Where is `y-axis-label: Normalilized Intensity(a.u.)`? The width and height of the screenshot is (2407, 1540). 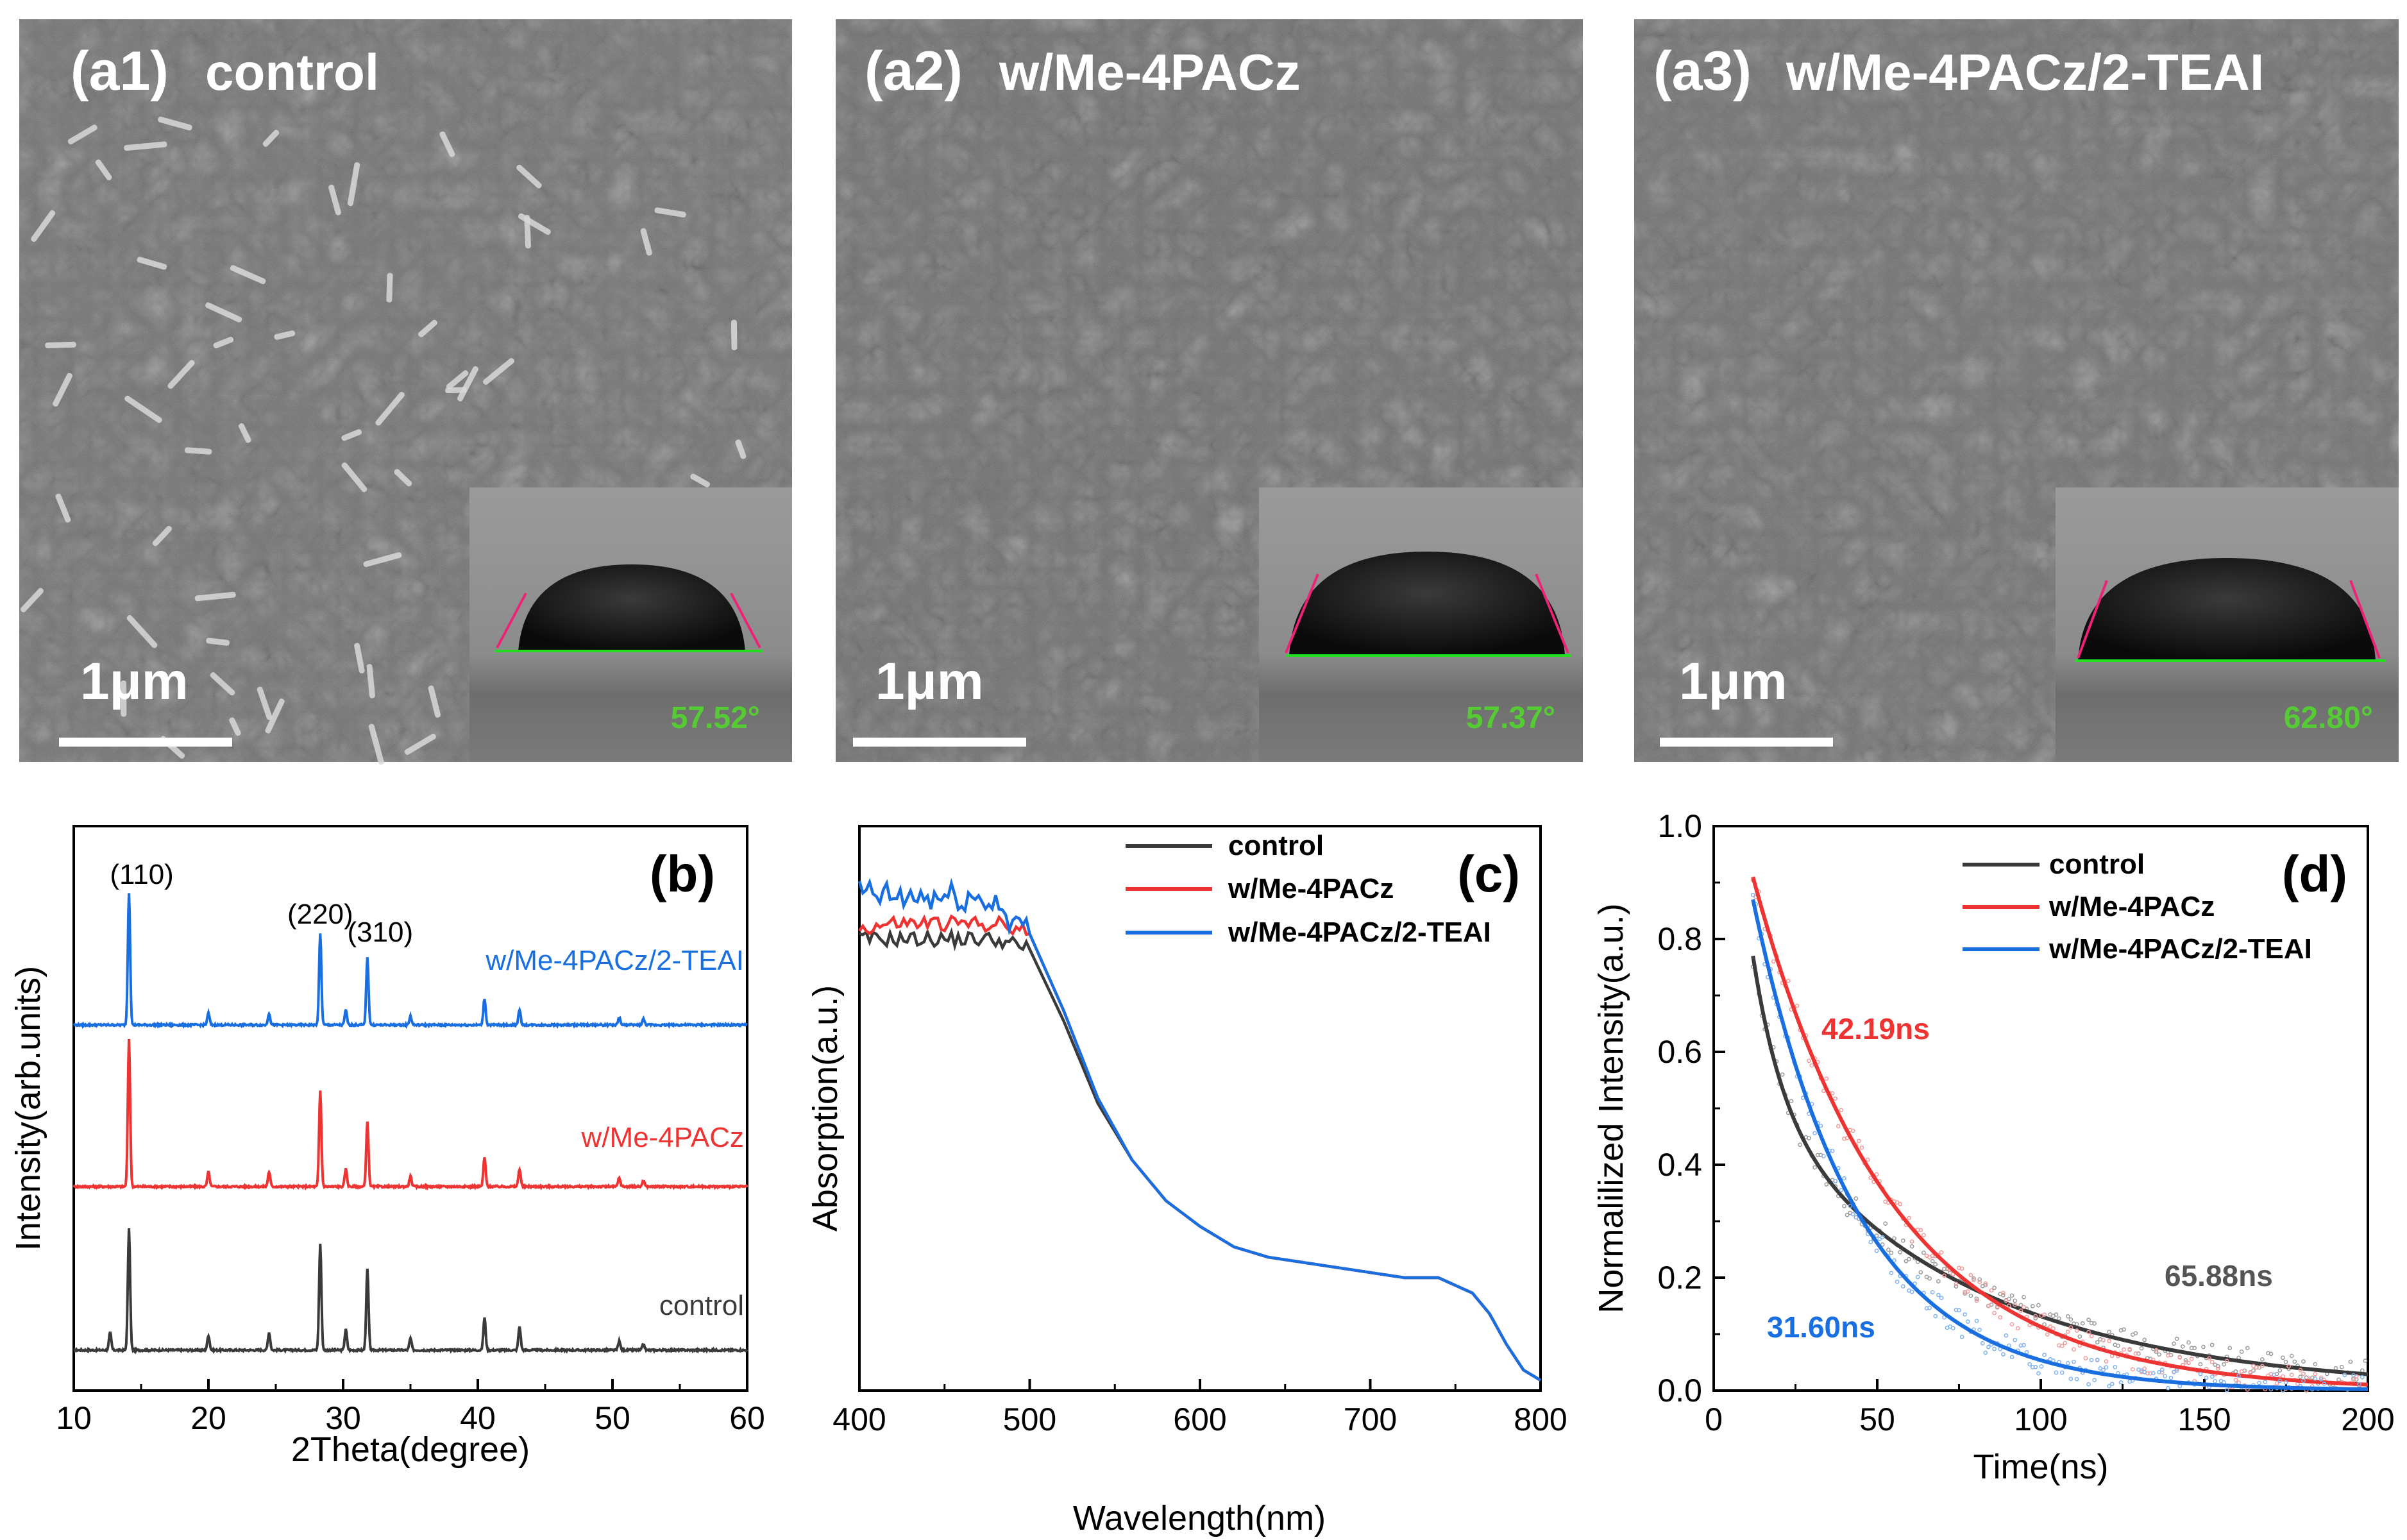 y-axis-label: Normalilized Intensity(a.u.) is located at coordinates (1611, 1108).